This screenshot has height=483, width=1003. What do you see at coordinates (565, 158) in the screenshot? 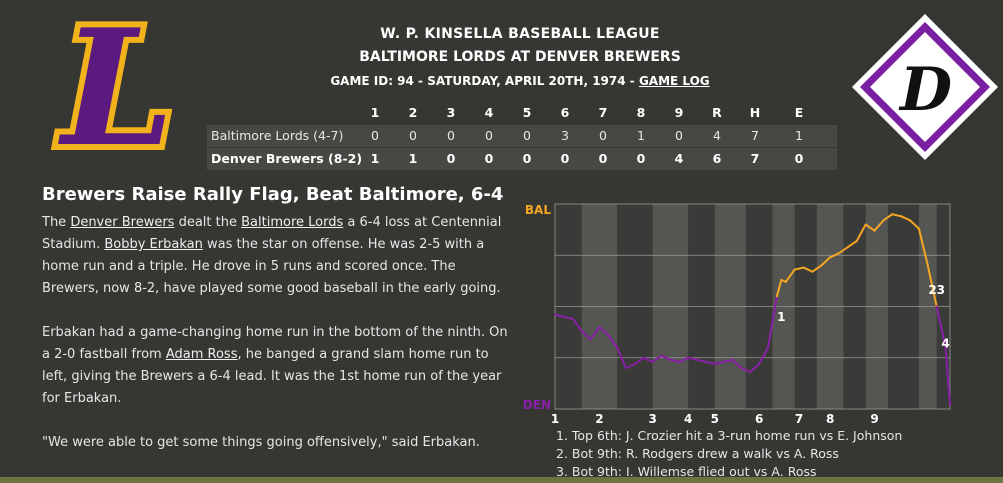
I see `score-cell-6: 0` at bounding box center [565, 158].